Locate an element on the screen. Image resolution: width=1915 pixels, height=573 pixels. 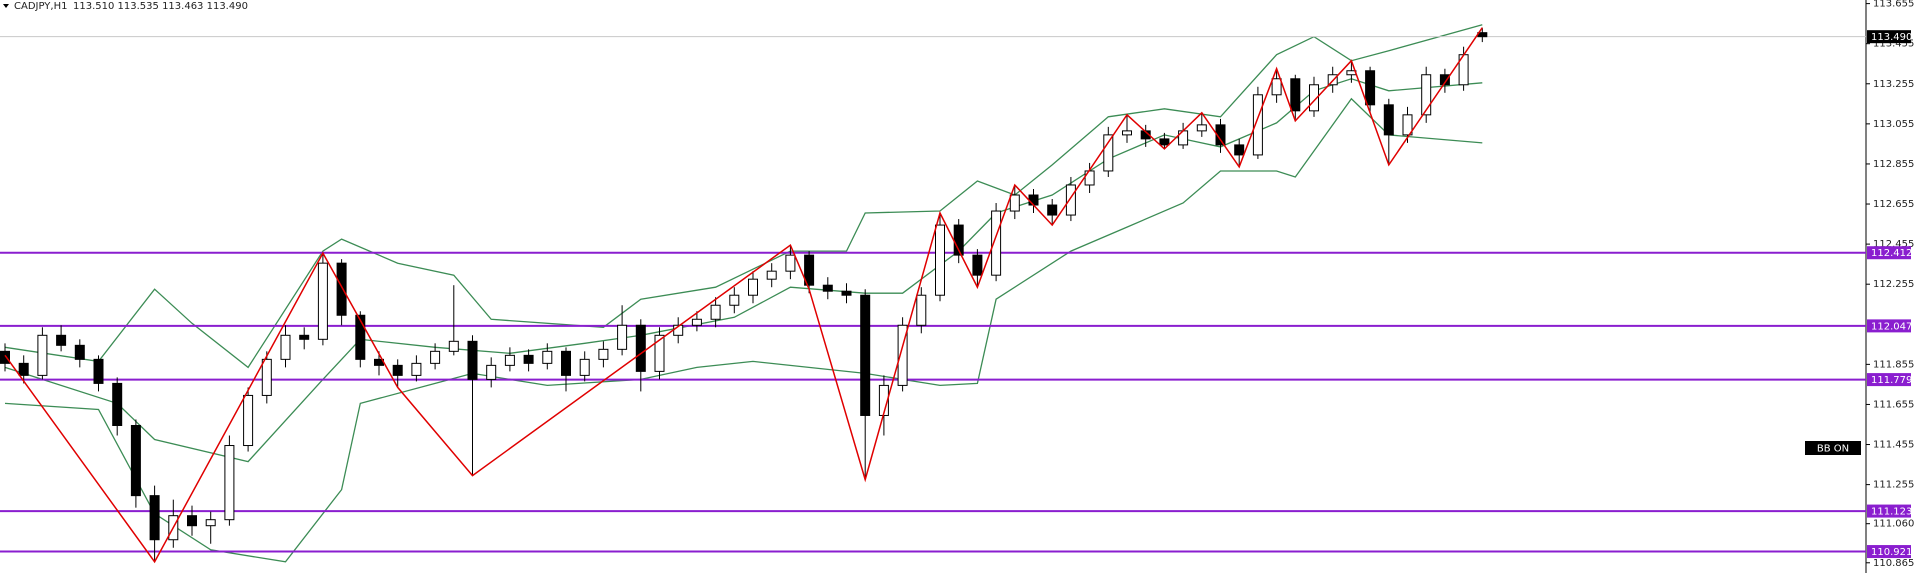
y-tick-label: 111.455 is located at coordinates (1893, 445).